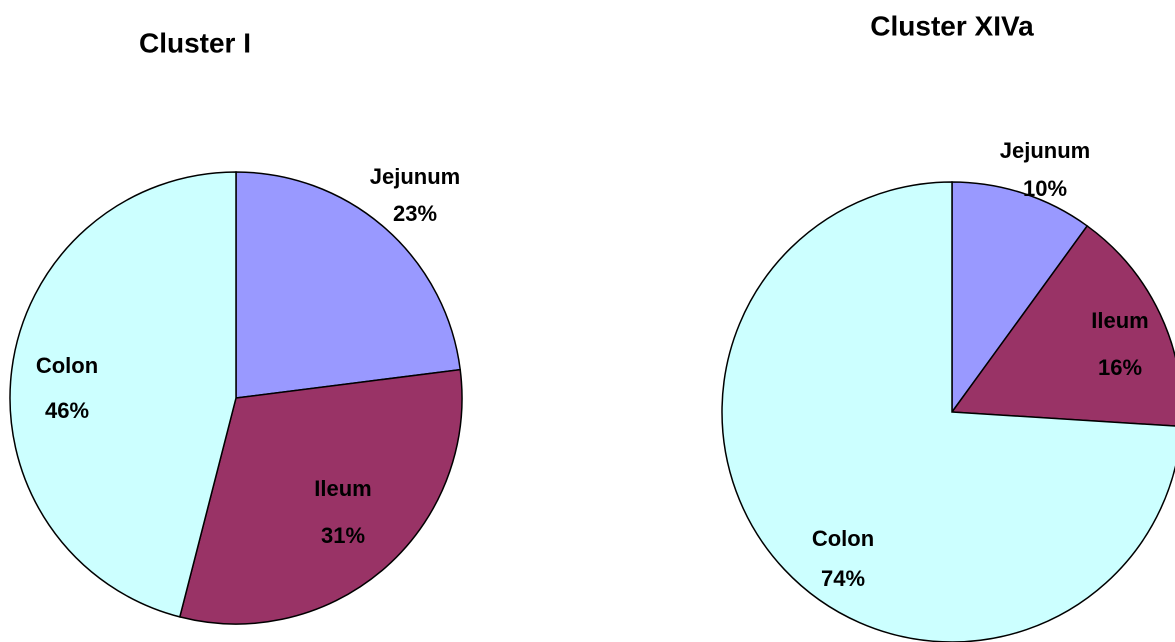  What do you see at coordinates (415, 213) in the screenshot?
I see `slice-value-label: 23%` at bounding box center [415, 213].